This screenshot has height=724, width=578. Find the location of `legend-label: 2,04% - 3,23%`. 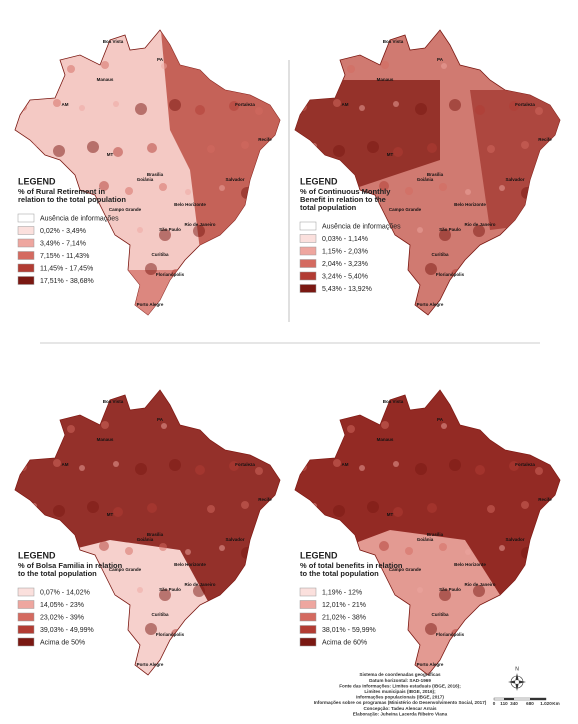

legend-label: 2,04% - 3,23% is located at coordinates (345, 264).